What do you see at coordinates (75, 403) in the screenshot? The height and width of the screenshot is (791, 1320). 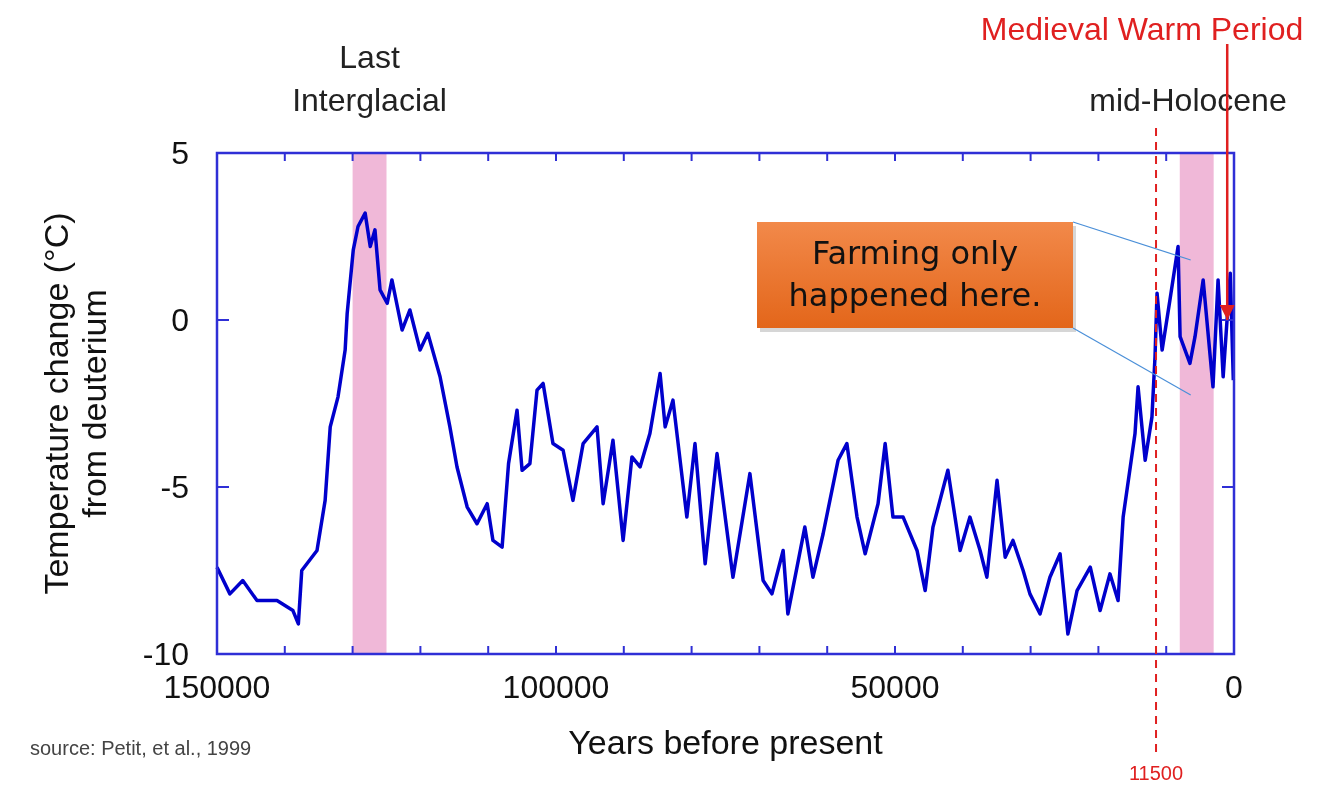 I see `y-axis-title: Temperature change (°C) from deuterium` at bounding box center [75, 403].